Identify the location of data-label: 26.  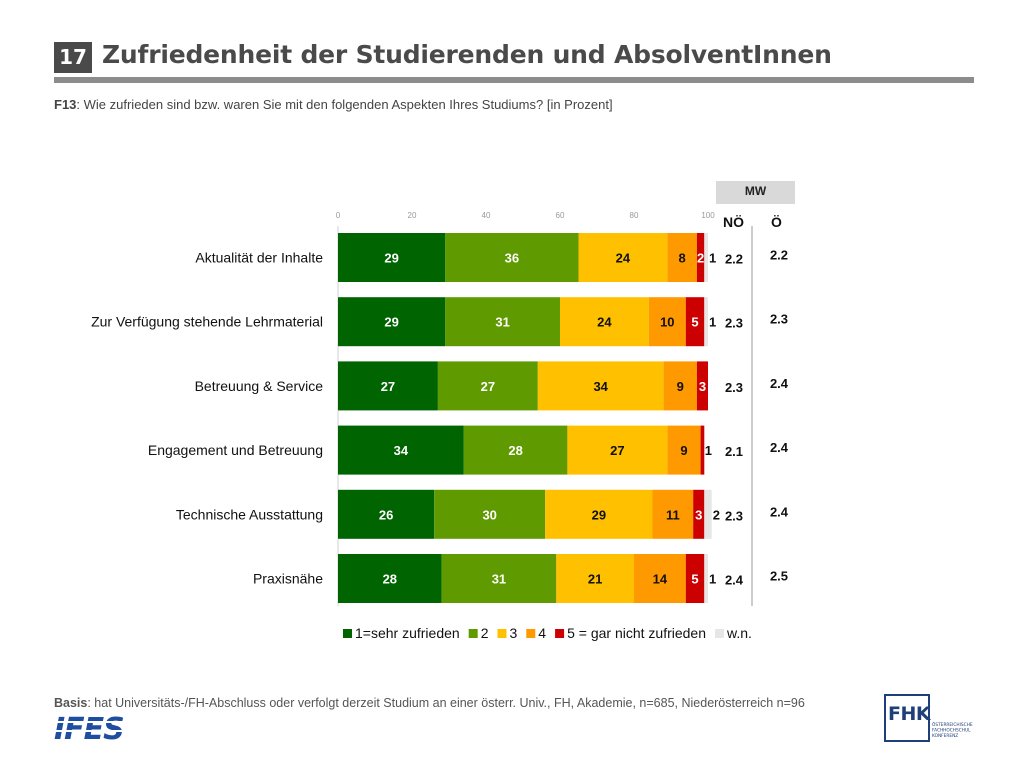
(386, 514).